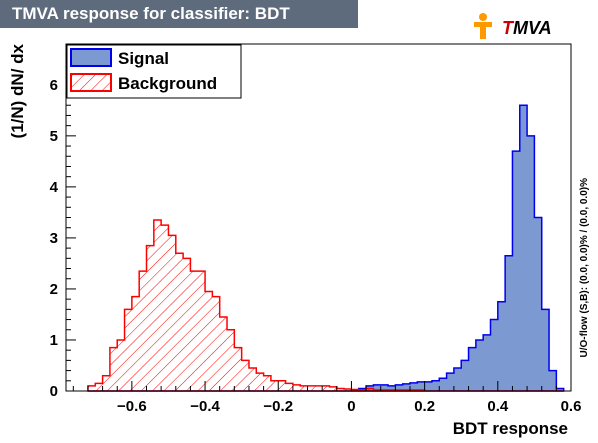 The image size is (598, 443). Describe the element at coordinates (179, 14) in the screenshot. I see `chart-title: TMVA response for classifier: BDT` at that location.